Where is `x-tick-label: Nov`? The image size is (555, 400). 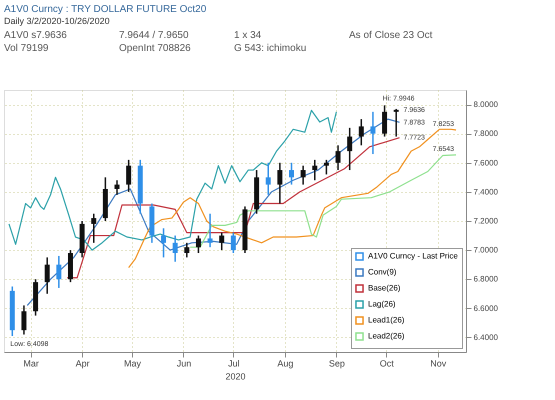 x-tick-label: Nov is located at coordinates (438, 363).